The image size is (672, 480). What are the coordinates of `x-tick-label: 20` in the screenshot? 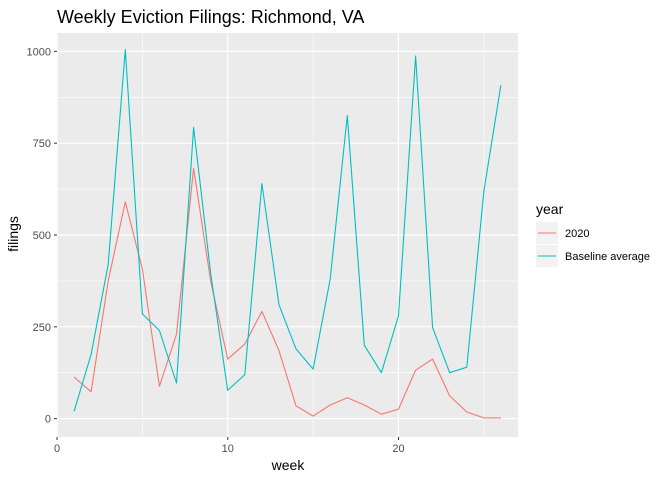 It's located at (398, 449).